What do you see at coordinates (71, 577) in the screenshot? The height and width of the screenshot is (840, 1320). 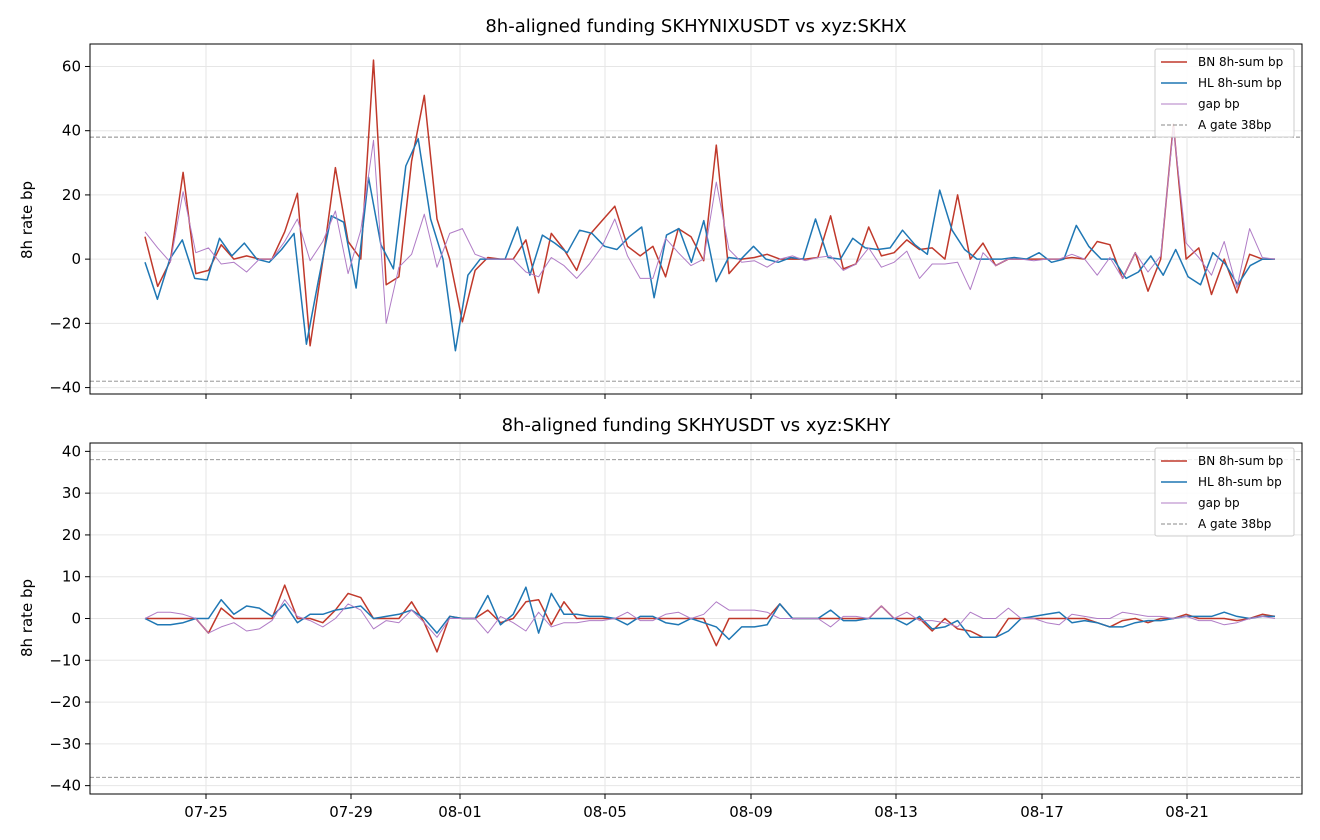 I see `y-tick-label: 10` at bounding box center [71, 577].